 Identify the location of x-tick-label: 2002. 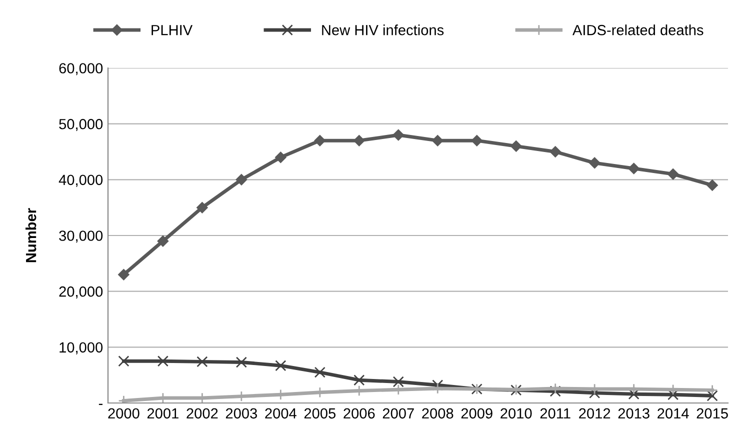
(202, 413).